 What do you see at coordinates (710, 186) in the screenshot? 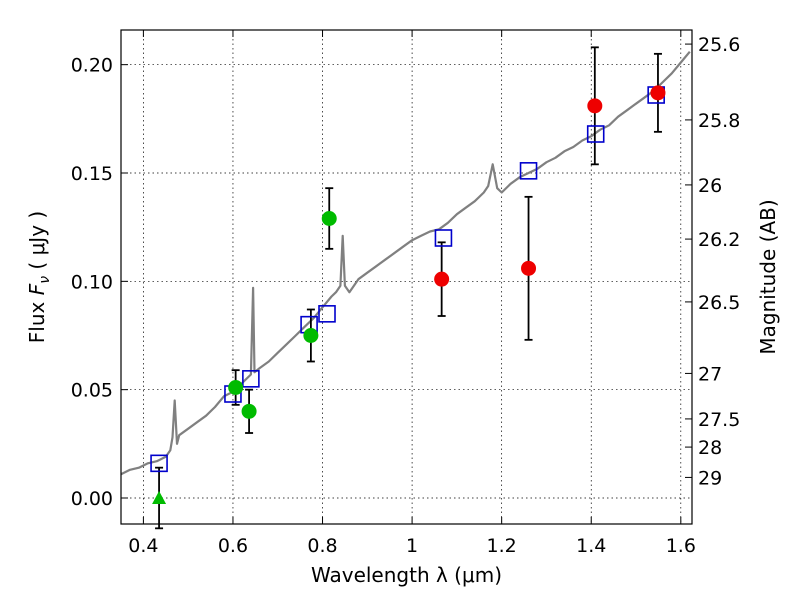
I see `mag-tick-label: 26` at bounding box center [710, 186].